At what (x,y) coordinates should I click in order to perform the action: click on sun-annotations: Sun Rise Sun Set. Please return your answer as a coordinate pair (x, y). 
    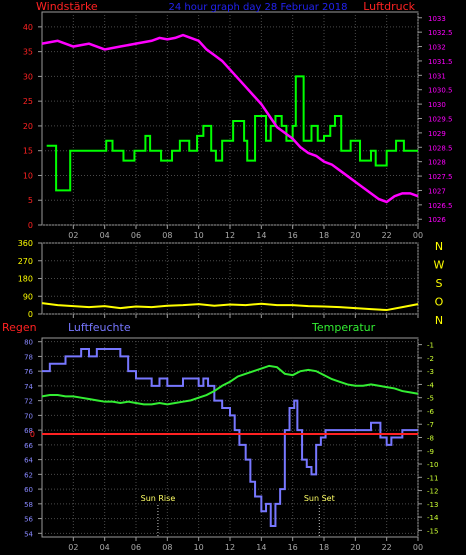
    Looking at the image, I should click on (238, 515).